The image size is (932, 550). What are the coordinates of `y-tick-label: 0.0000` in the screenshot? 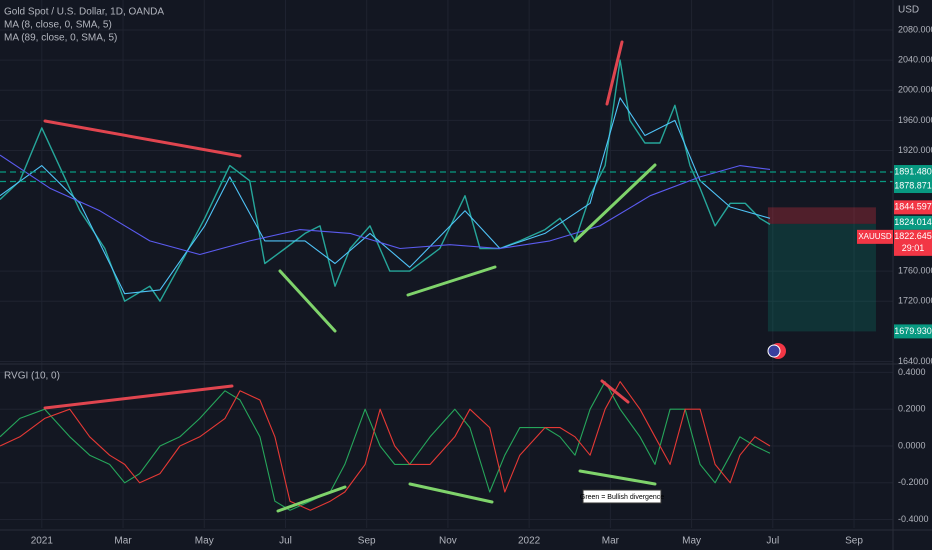 It's located at (912, 445).